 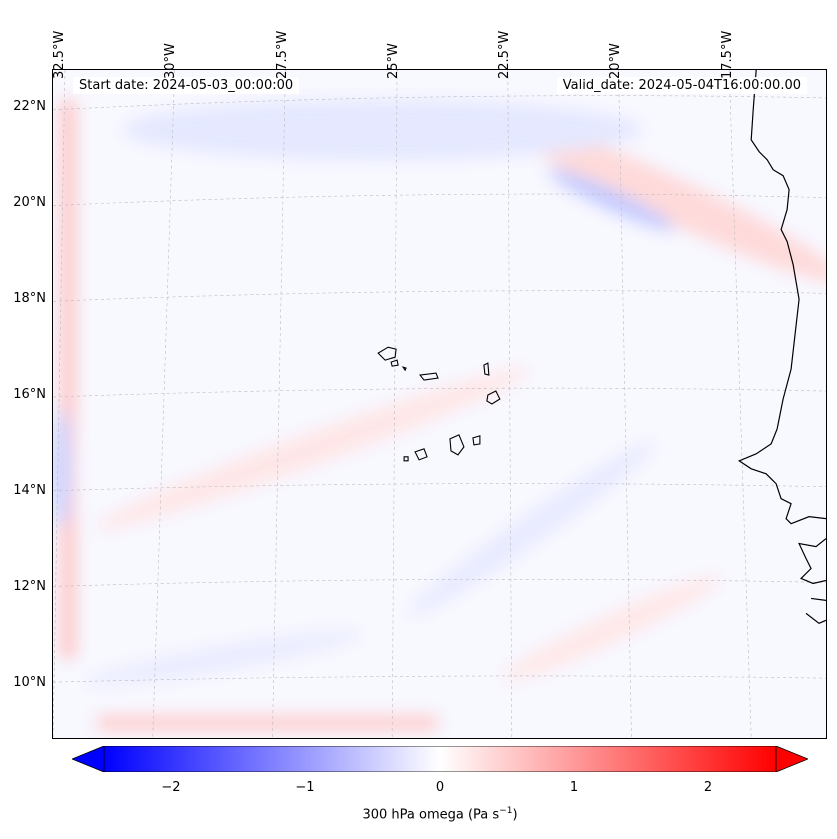 What do you see at coordinates (29, 490) in the screenshot?
I see `lat-label-14: 14°N` at bounding box center [29, 490].